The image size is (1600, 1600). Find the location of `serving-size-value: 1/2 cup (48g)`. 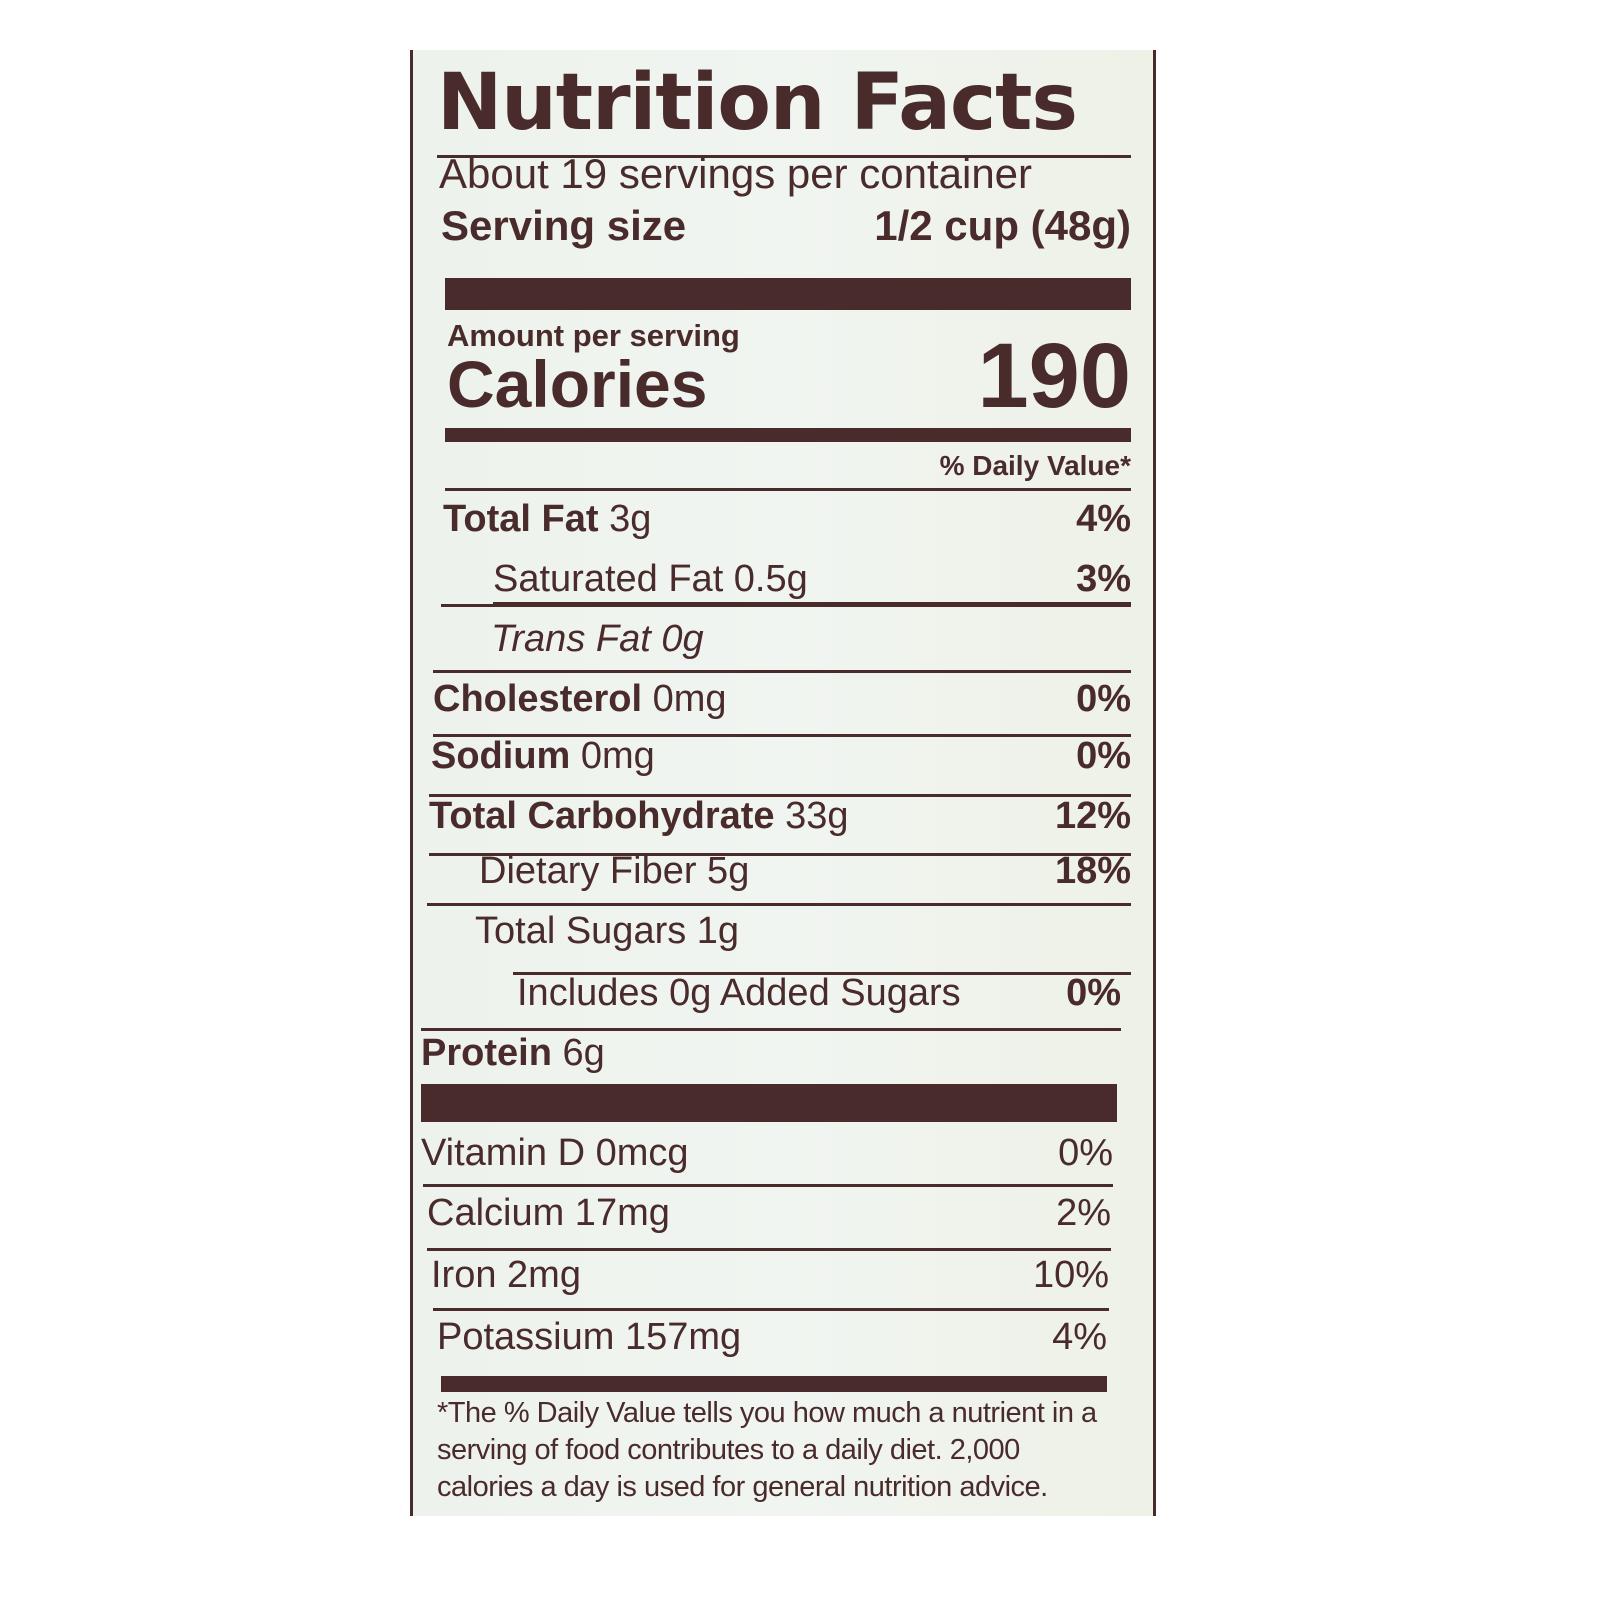

serving-size-value: 1/2 cup (48g) is located at coordinates (1002, 225).